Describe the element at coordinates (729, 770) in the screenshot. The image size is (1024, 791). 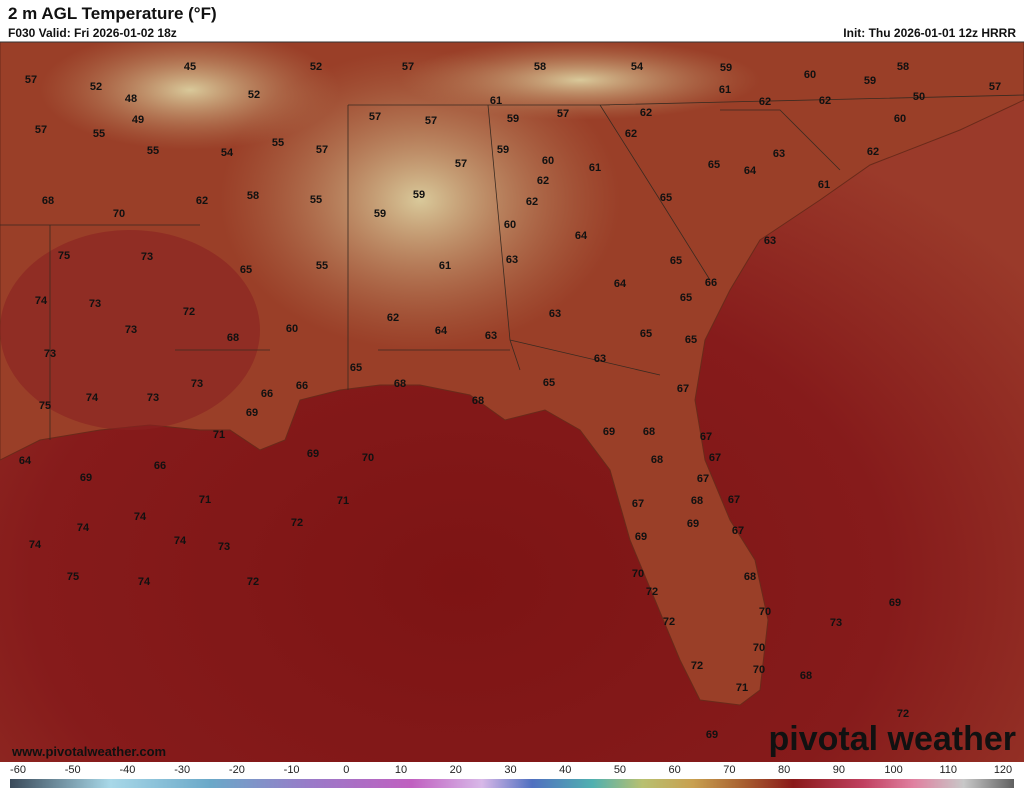
I see `colorbar-tick-label: 70` at that location.